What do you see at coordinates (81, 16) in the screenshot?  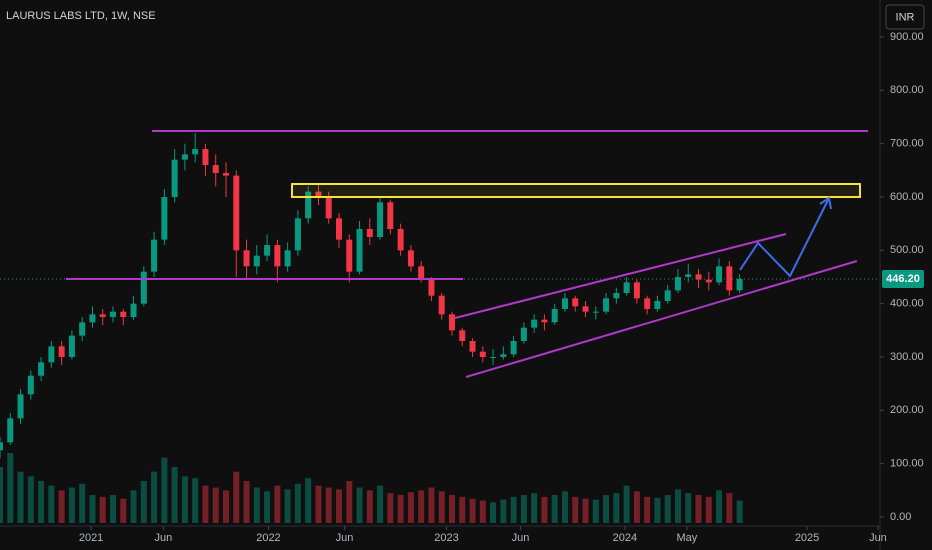 I see `chart-title: LAURUS LABS LTD, 1W, NSE` at bounding box center [81, 16].